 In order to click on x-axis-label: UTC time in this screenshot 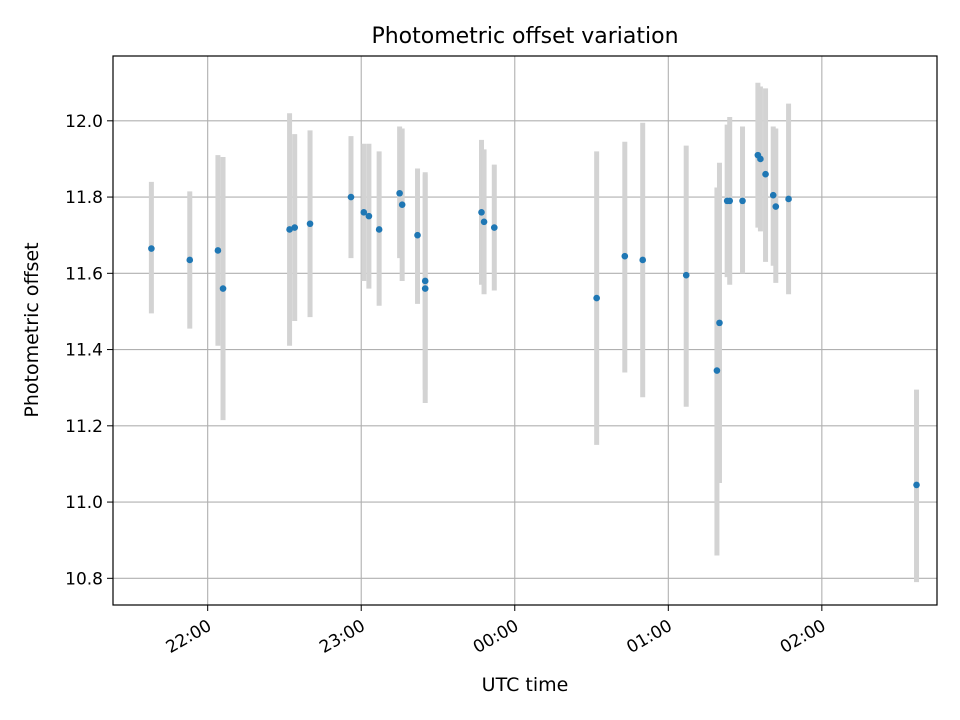, I will do `click(525, 685)`.